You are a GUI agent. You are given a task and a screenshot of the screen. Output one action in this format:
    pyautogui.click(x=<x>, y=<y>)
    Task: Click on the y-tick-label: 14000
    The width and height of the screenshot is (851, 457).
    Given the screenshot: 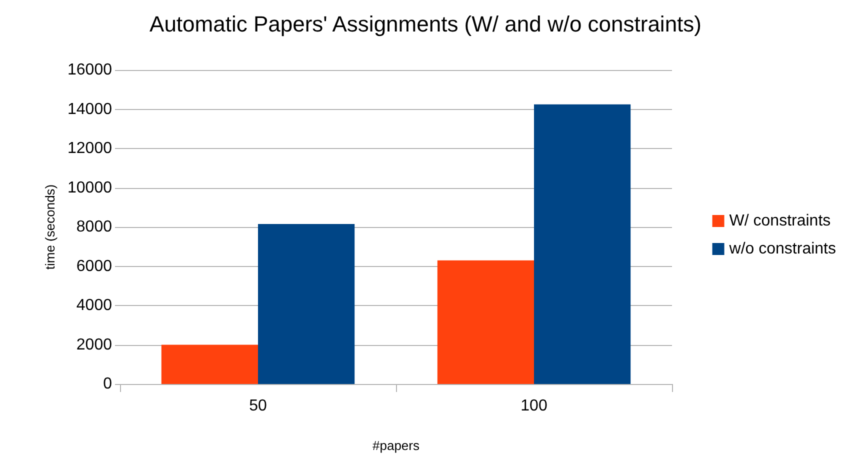 What is the action you would take?
    pyautogui.click(x=90, y=109)
    